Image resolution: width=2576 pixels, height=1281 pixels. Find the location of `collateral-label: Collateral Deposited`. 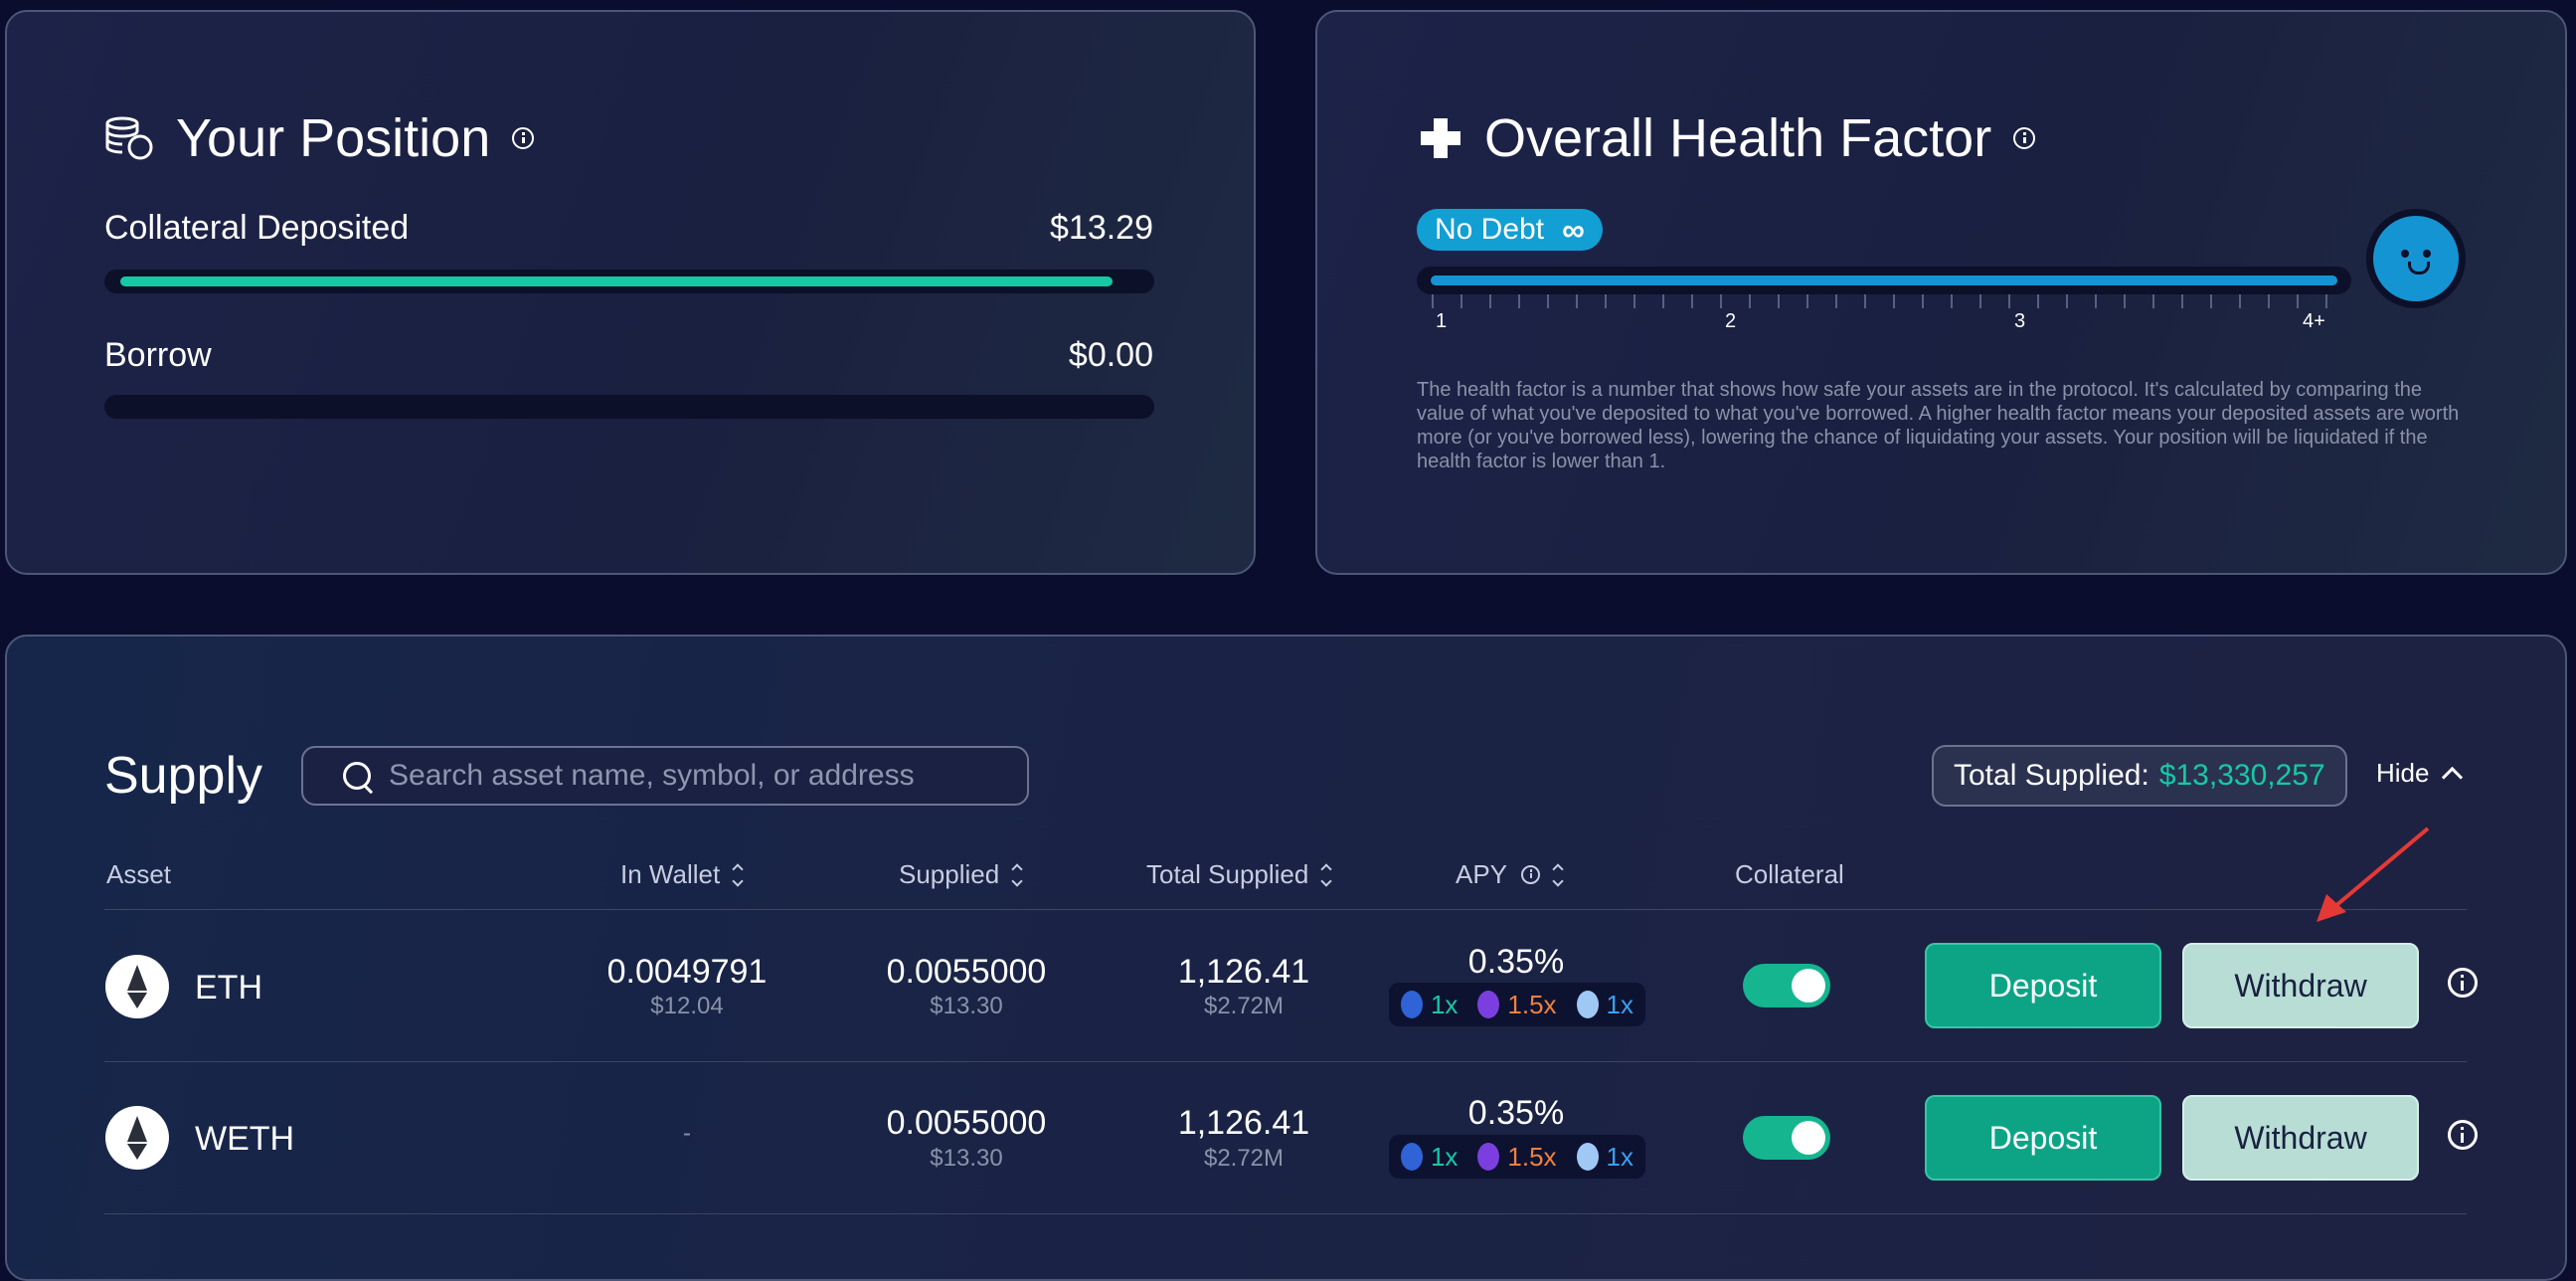

collateral-label: Collateral Deposited is located at coordinates (257, 228).